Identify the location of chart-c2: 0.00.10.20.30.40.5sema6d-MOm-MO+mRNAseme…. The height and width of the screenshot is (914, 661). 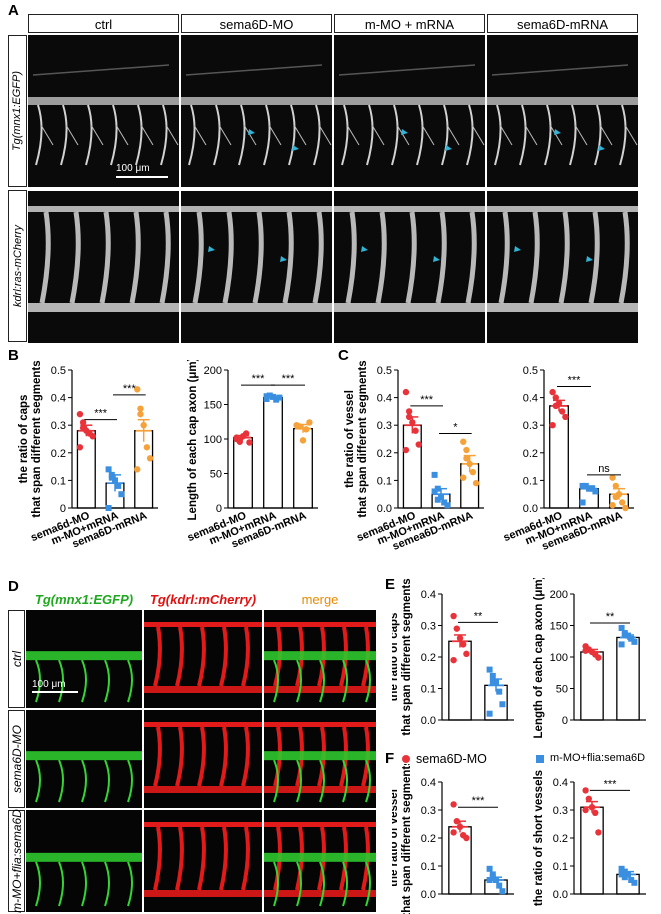
(568, 459).